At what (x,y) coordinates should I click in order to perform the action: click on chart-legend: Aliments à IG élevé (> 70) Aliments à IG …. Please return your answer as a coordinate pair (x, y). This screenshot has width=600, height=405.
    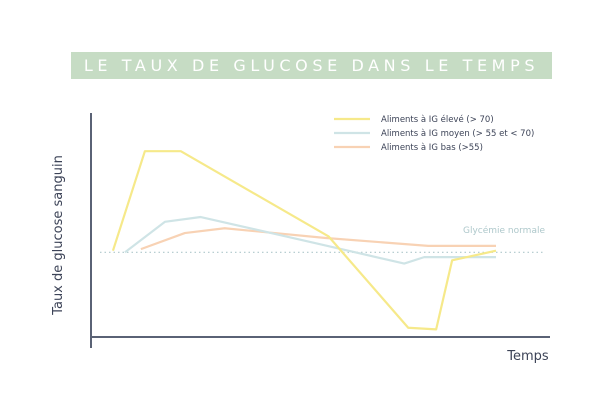
    Looking at the image, I should click on (434, 133).